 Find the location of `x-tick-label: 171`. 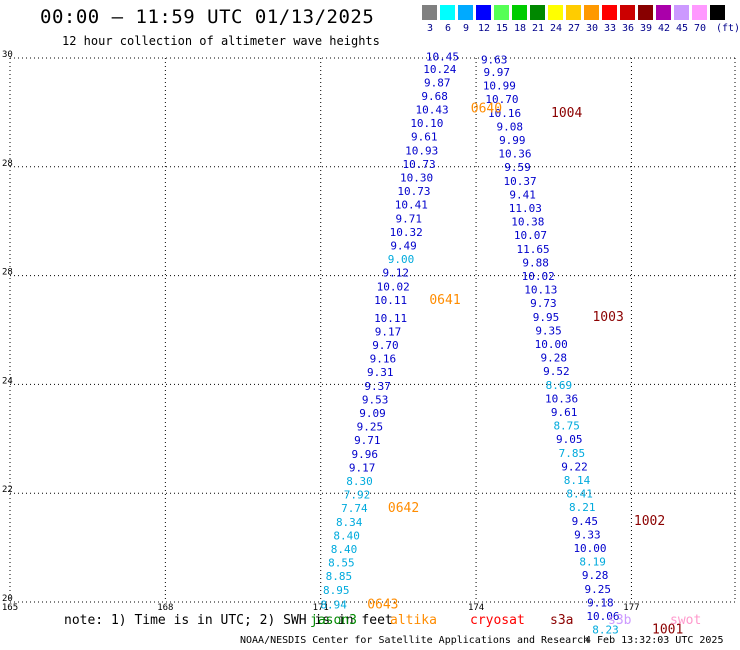

x-tick-label: 171 is located at coordinates (321, 608).